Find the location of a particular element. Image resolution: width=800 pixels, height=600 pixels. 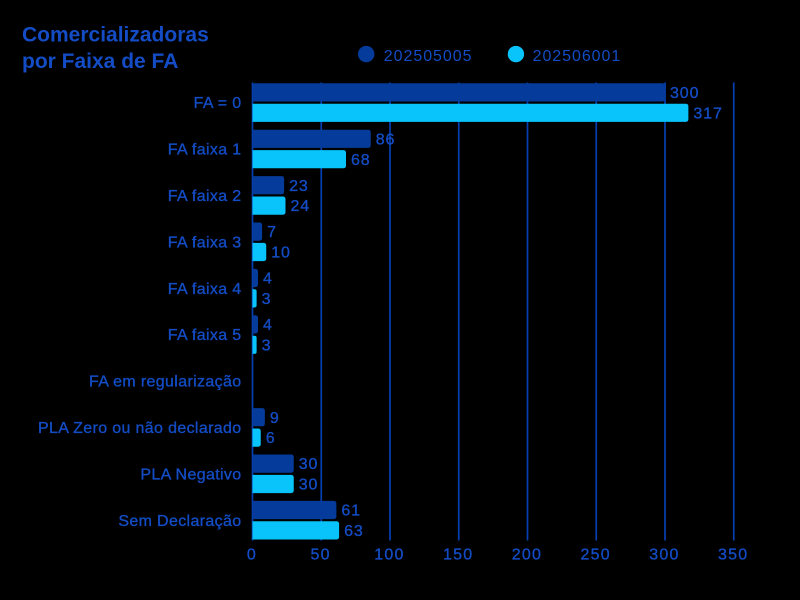

svg-text: 7 is located at coordinates (272, 232).